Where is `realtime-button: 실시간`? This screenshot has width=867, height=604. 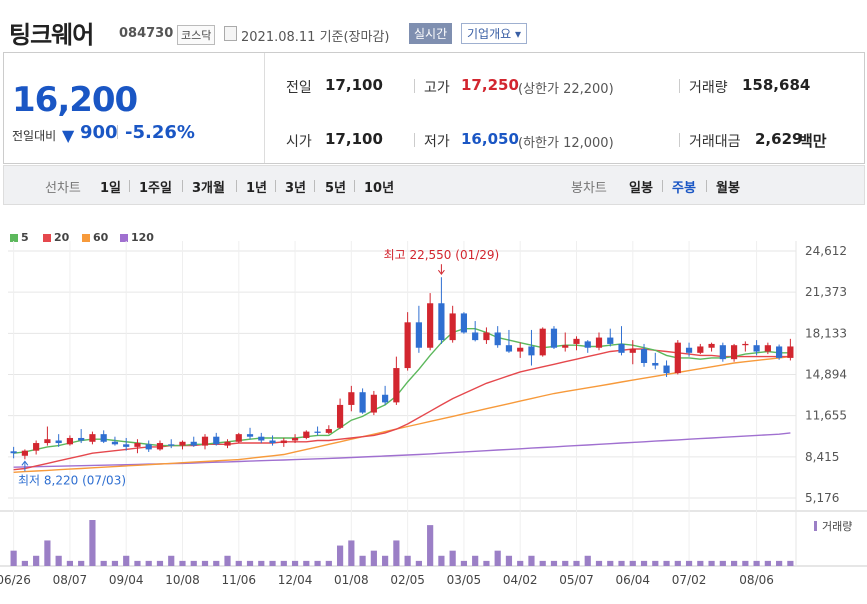 realtime-button: 실시간 is located at coordinates (431, 33).